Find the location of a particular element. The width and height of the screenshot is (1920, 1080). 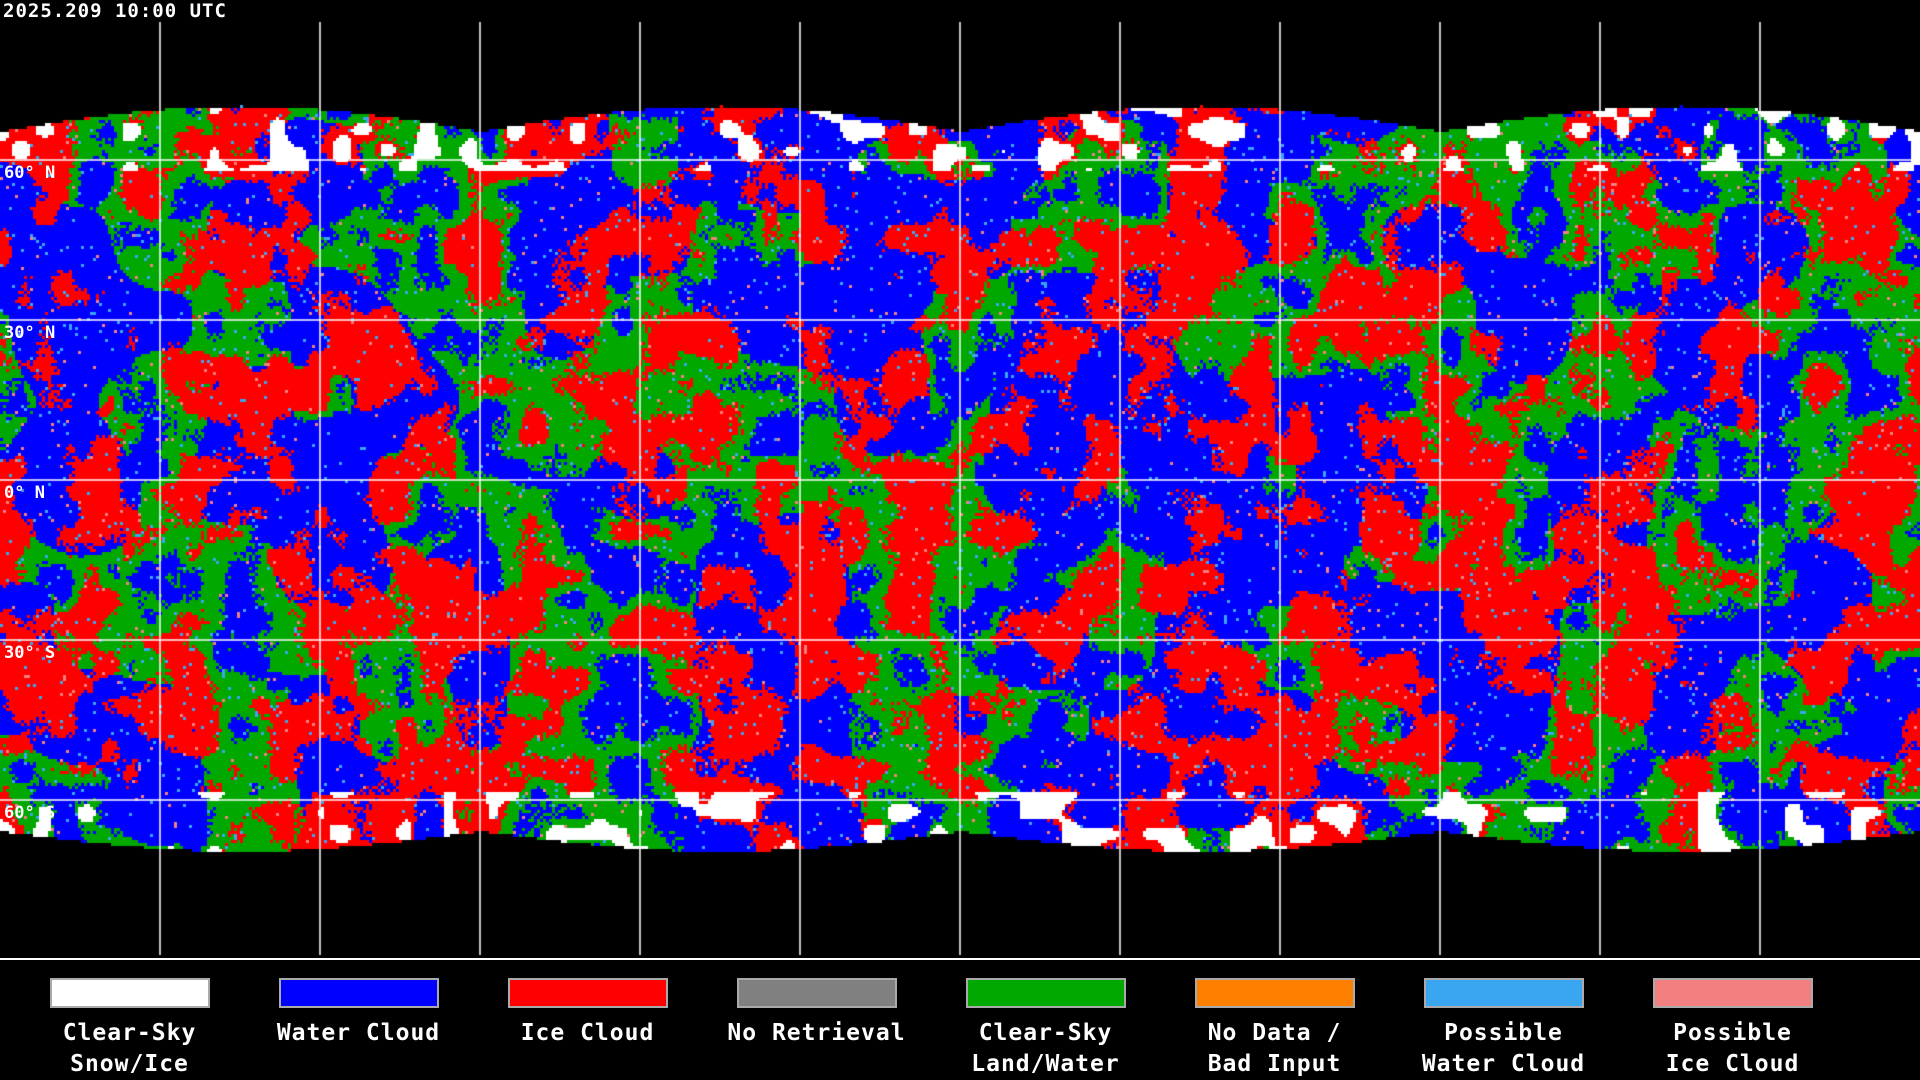

legend-item-ice-cloud: Ice Cloud is located at coordinates (587, 1013).